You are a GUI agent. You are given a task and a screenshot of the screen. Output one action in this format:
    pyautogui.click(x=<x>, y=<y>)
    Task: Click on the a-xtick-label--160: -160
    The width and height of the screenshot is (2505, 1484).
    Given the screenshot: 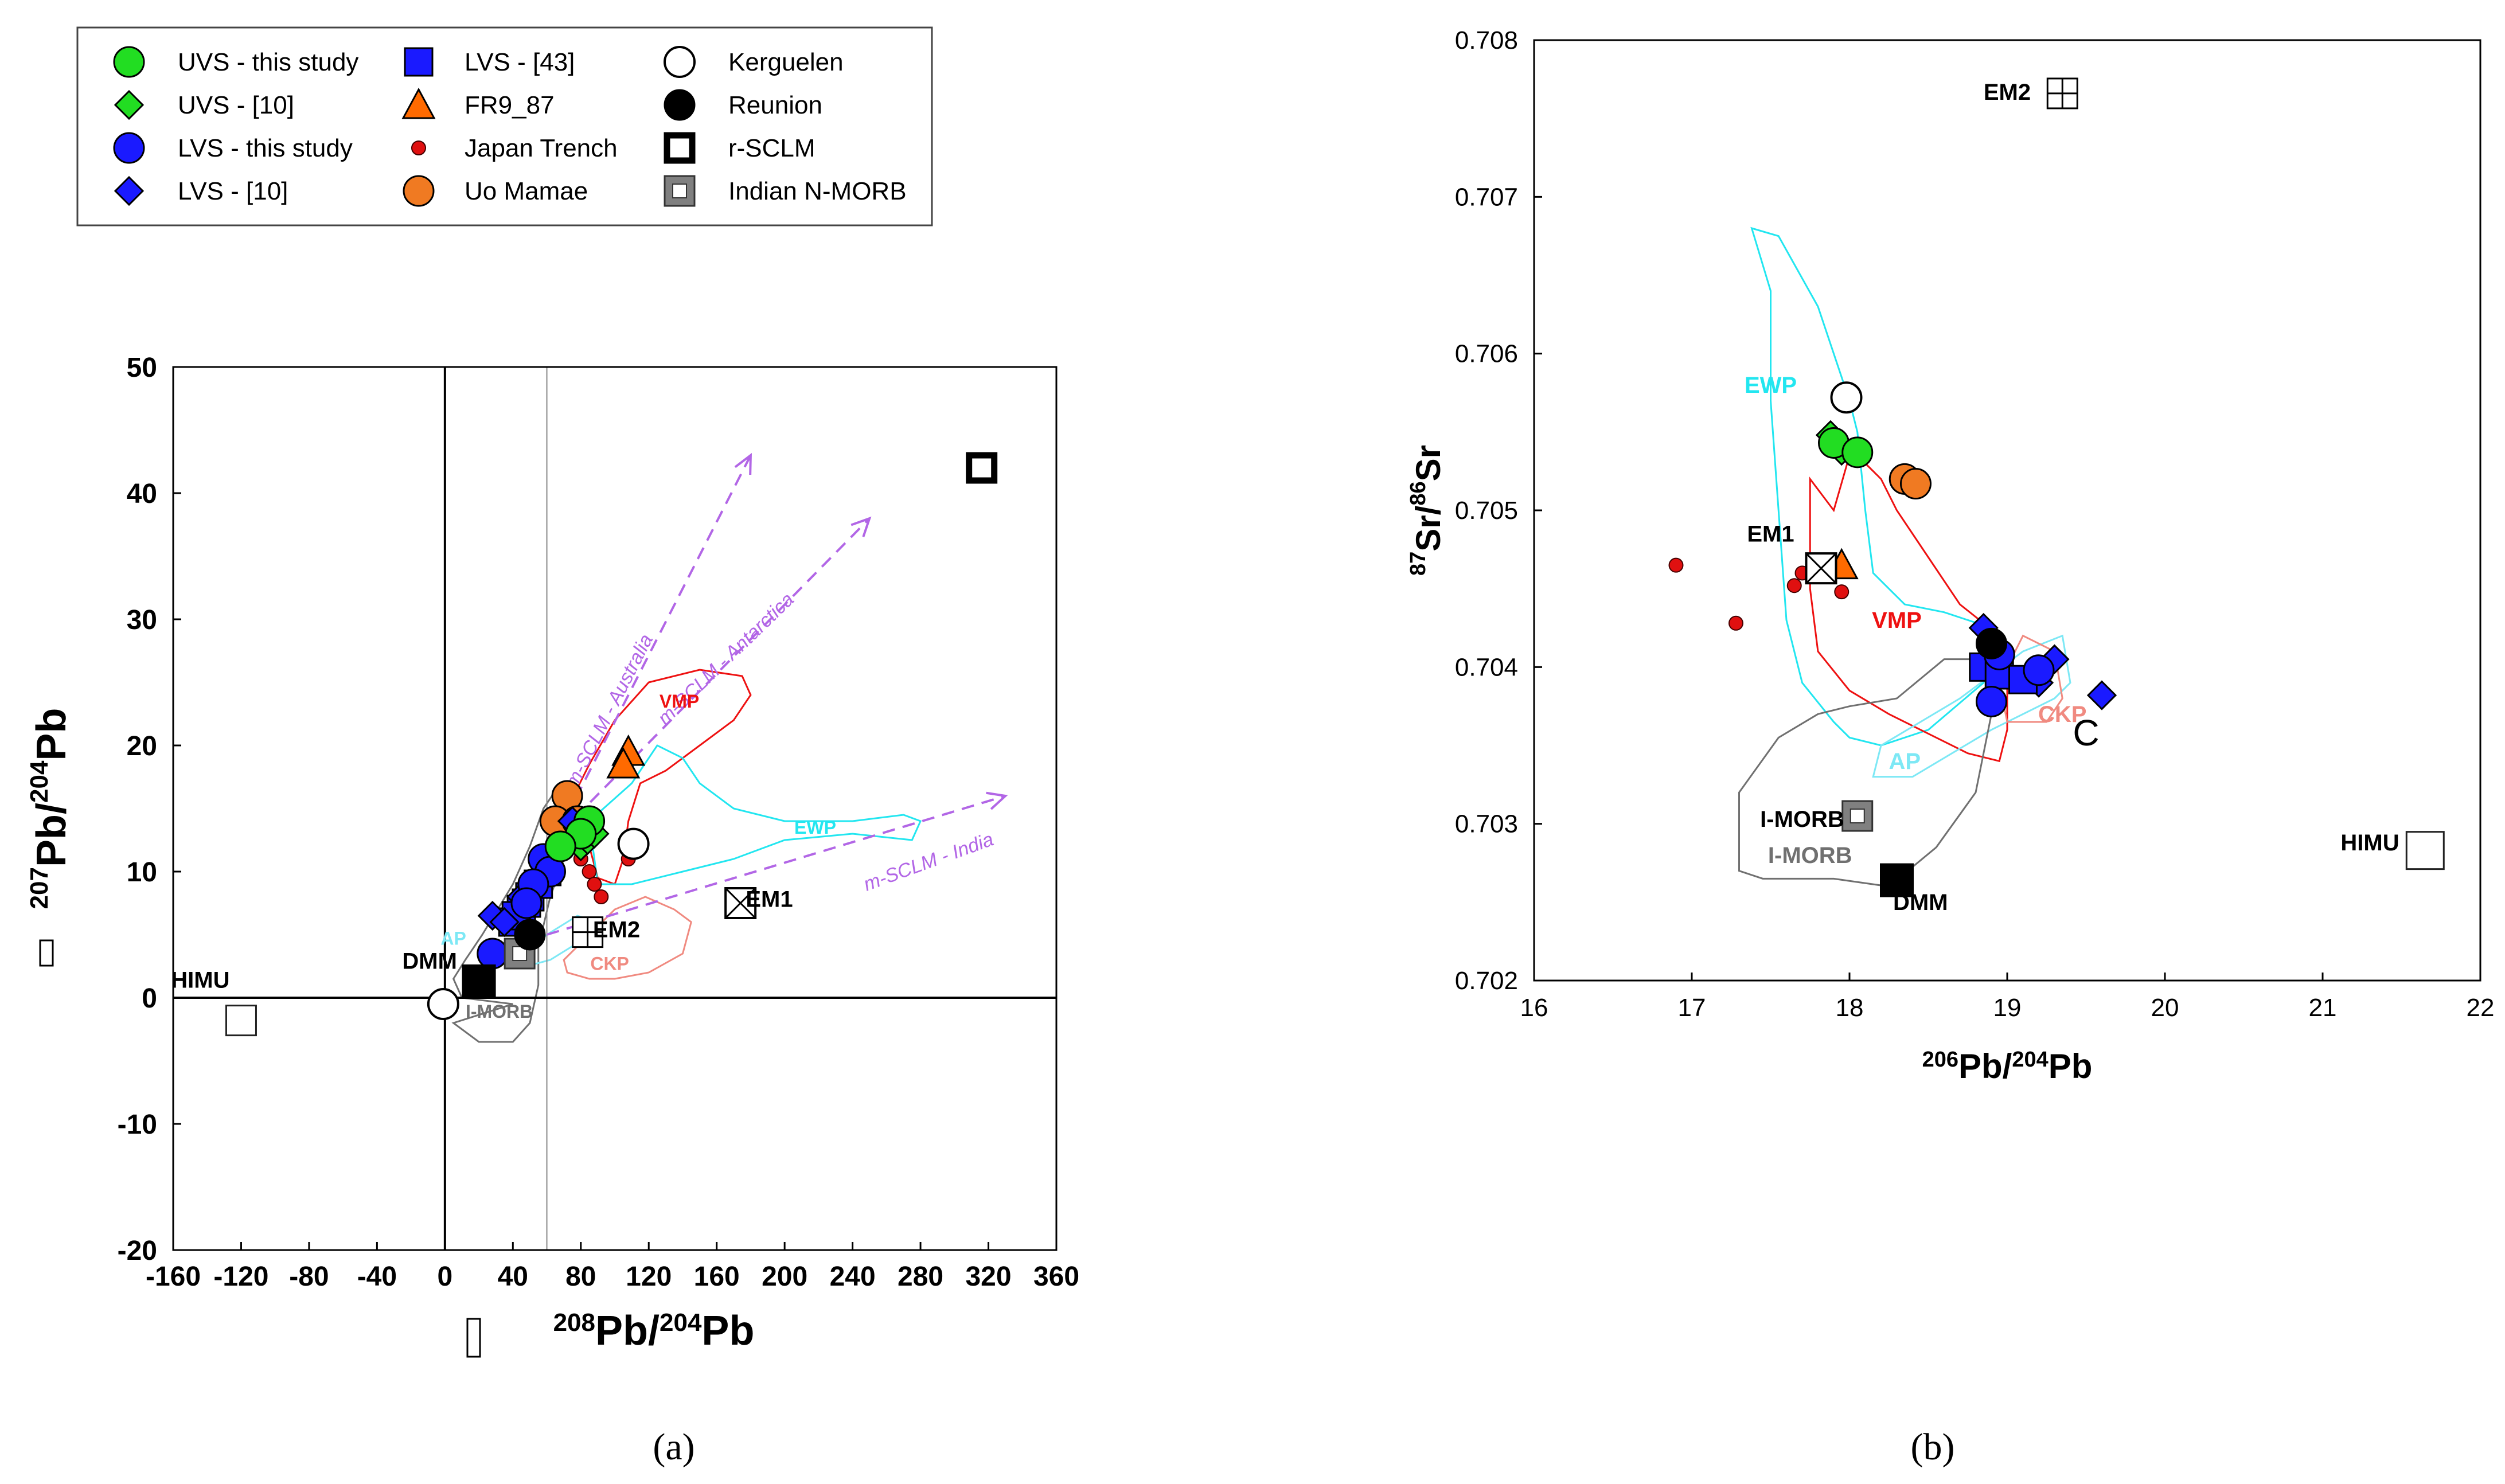 What is the action you would take?
    pyautogui.click(x=173, y=1277)
    